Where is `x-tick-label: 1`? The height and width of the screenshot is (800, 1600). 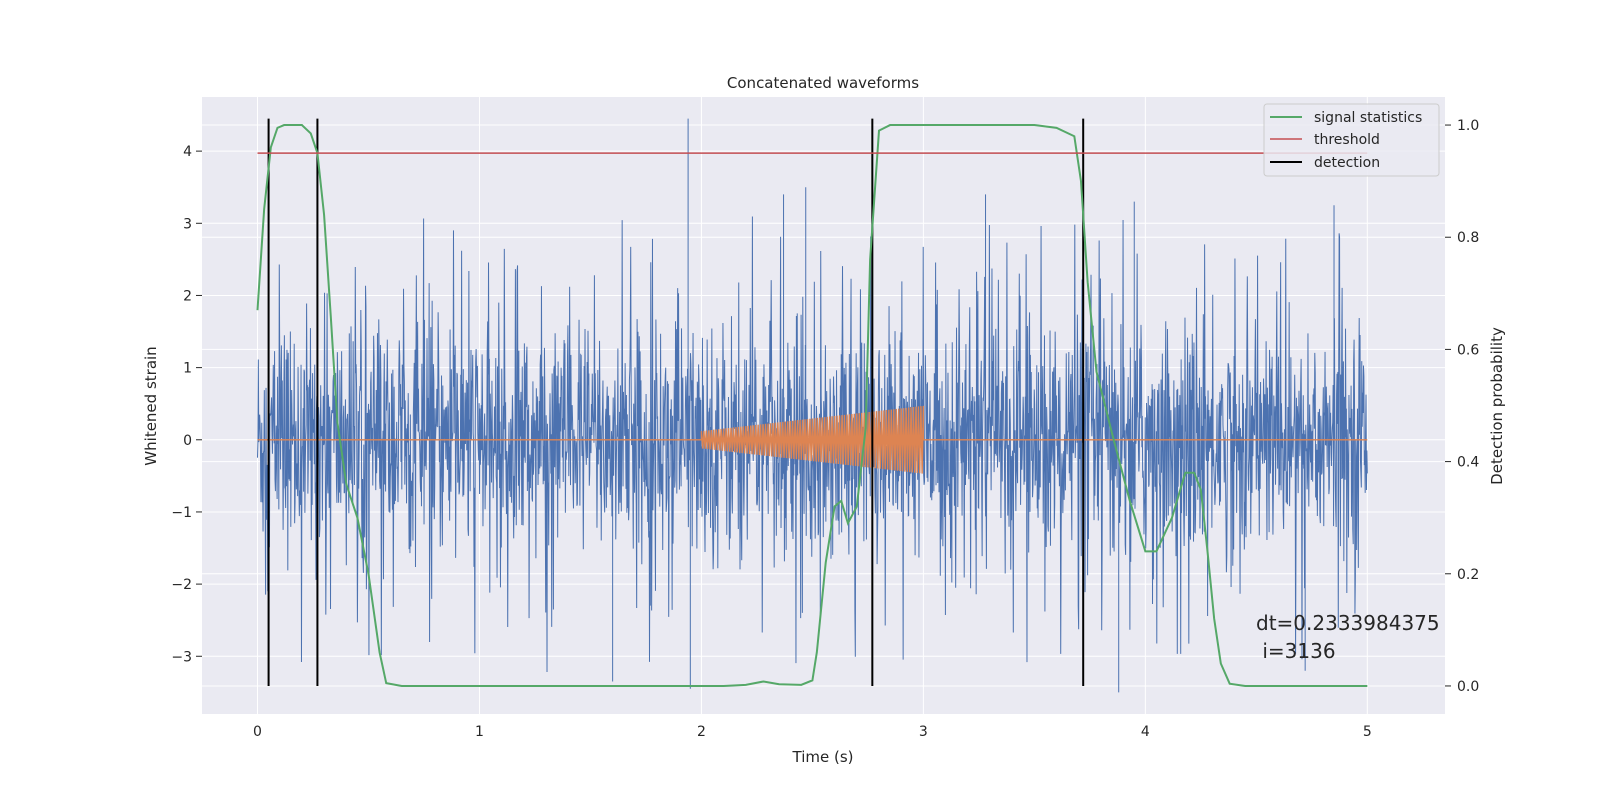
x-tick-label: 1 is located at coordinates (479, 732).